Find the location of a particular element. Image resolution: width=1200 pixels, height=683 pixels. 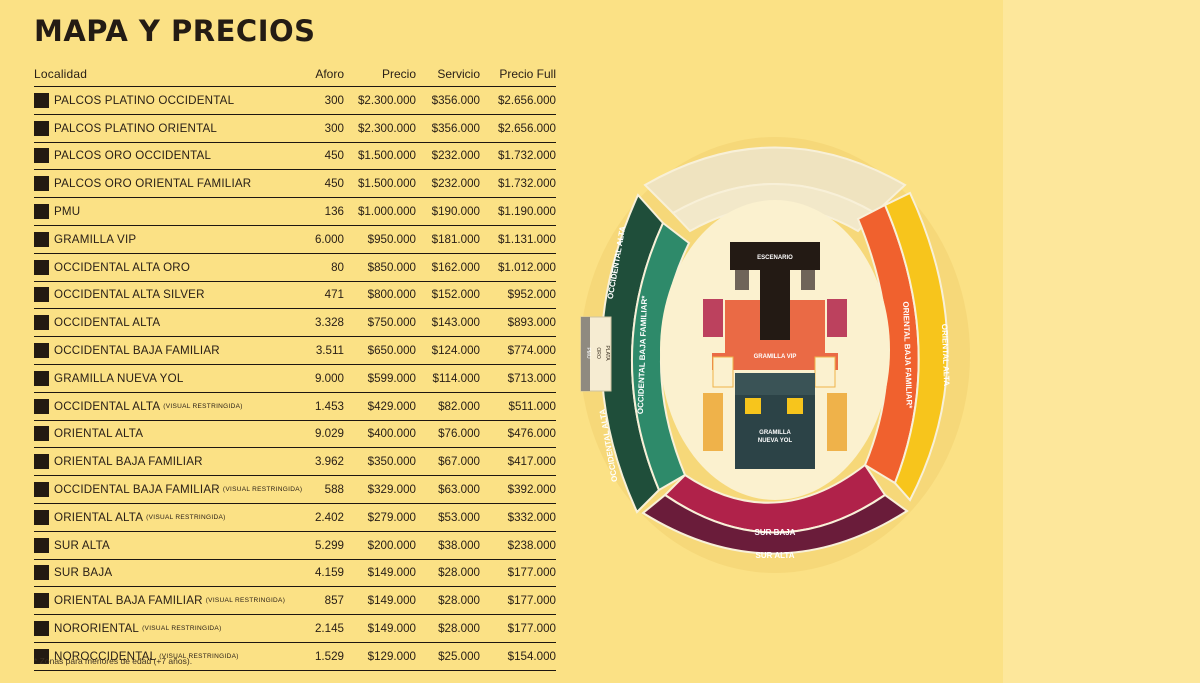

row-servicio: $67.000 is located at coordinates (459, 462).